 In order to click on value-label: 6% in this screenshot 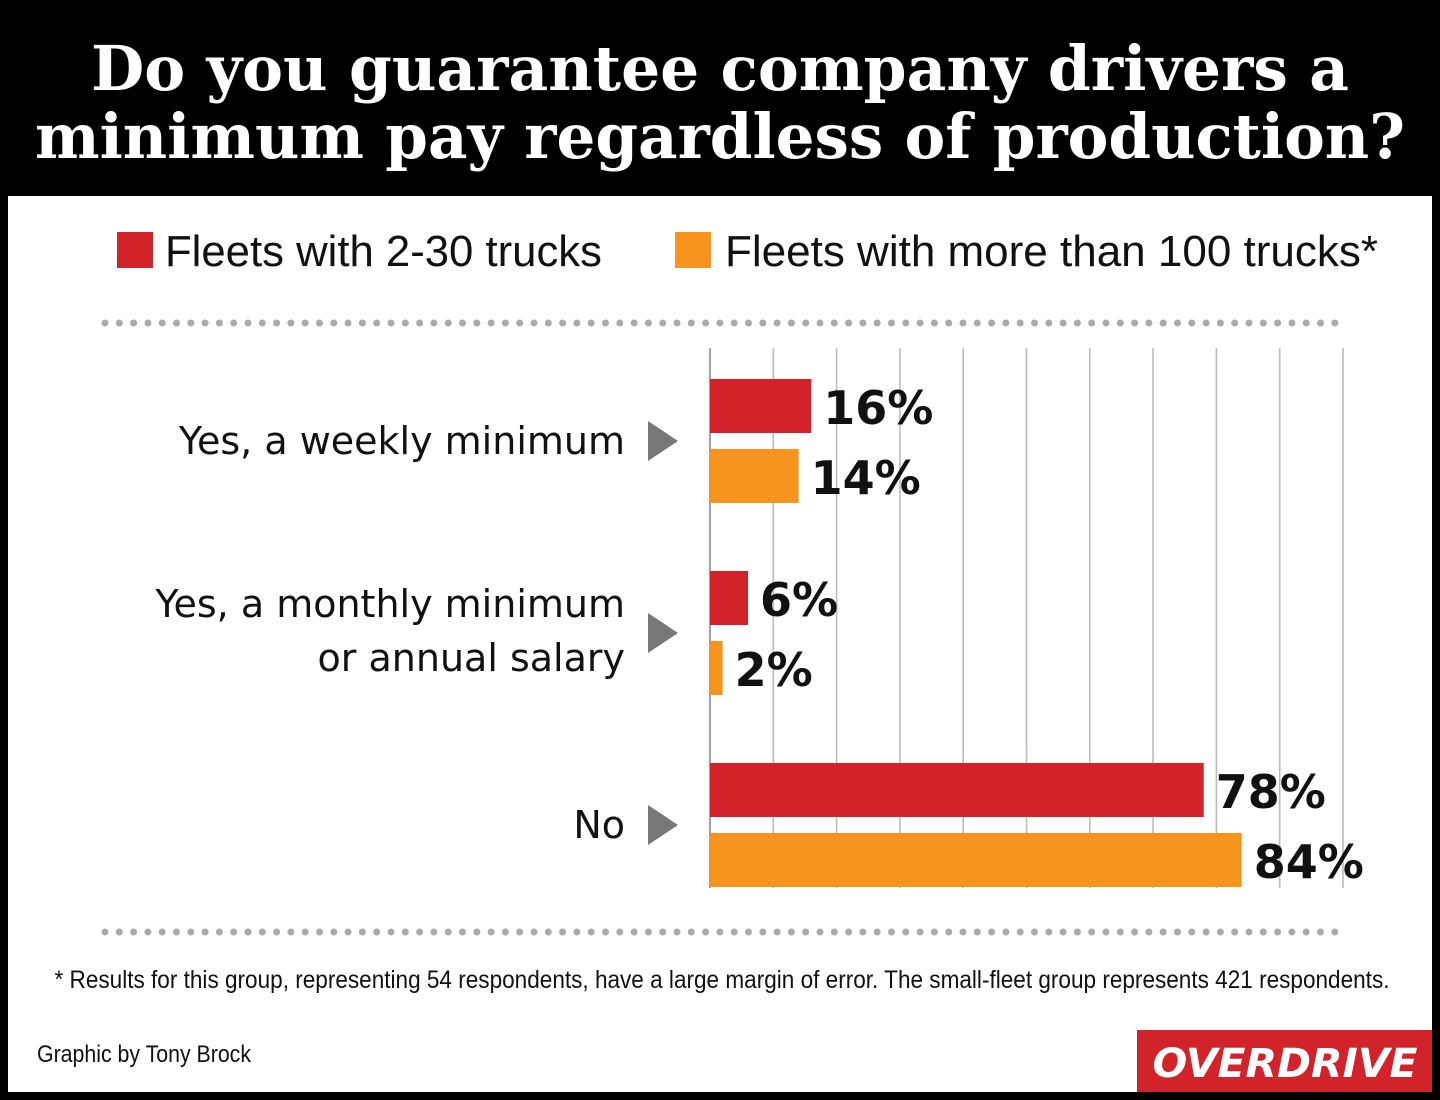, I will do `click(799, 600)`.